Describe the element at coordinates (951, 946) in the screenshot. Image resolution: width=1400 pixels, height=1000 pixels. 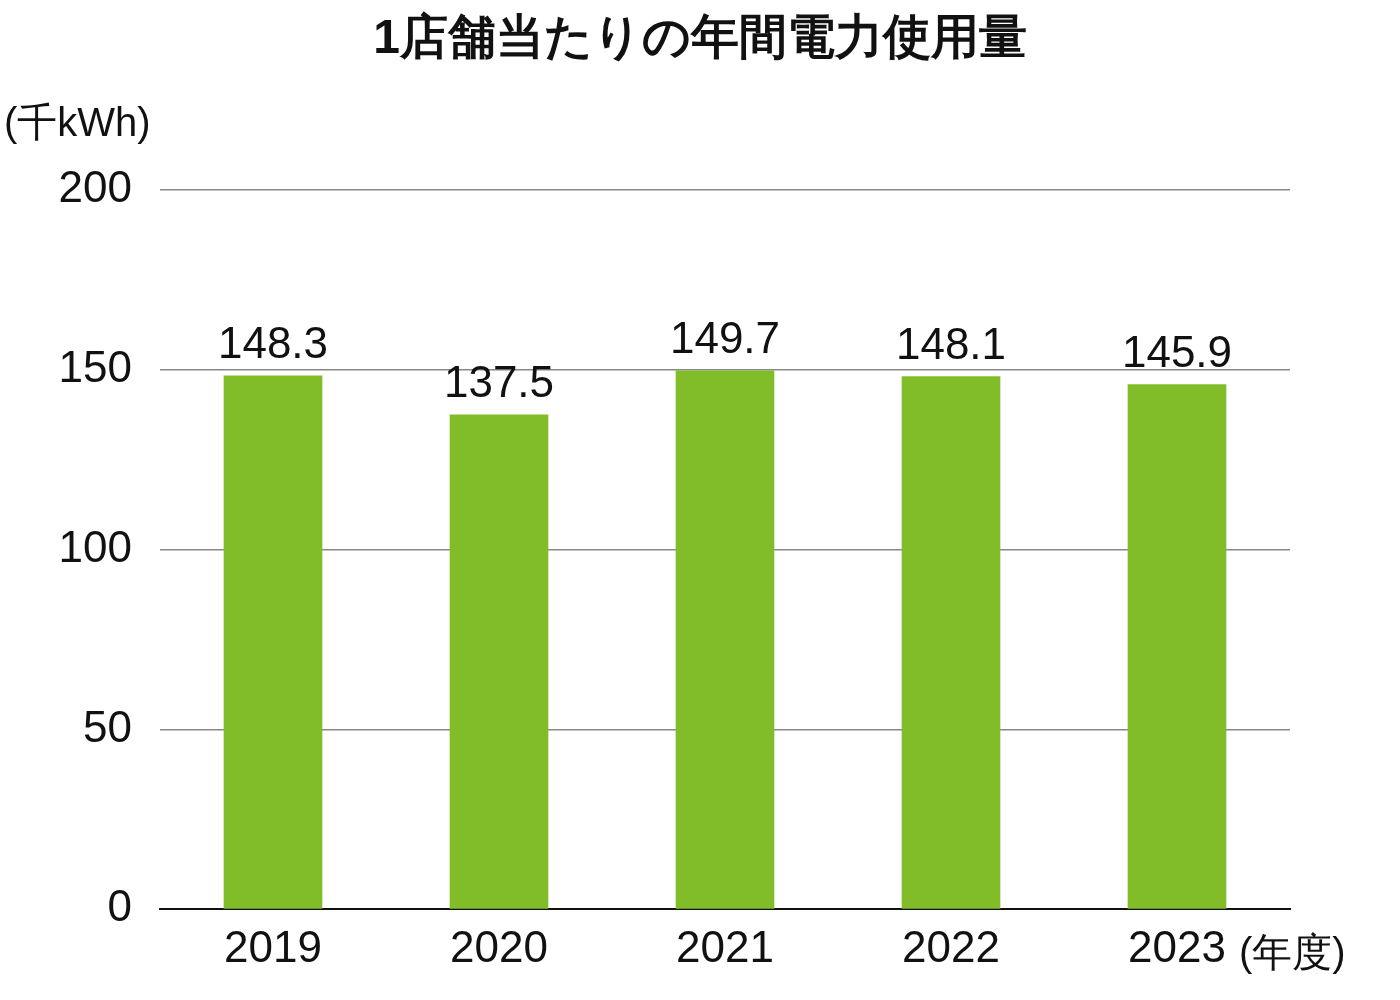
I see `x-tick-label: 2022` at that location.